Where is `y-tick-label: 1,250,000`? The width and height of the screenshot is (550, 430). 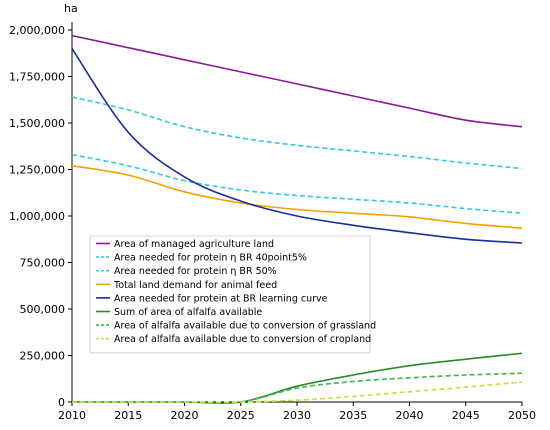 y-tick-label: 1,250,000 is located at coordinates (37, 170).